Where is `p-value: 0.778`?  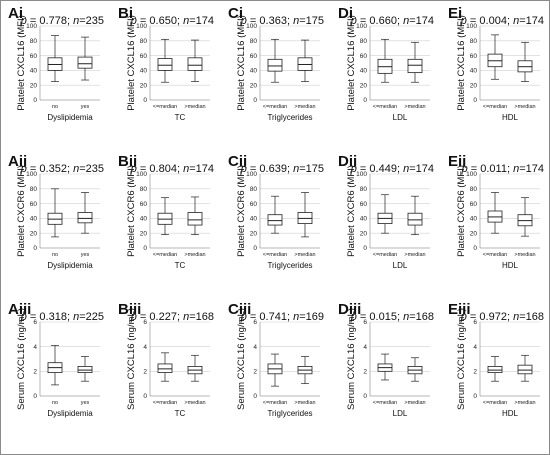
p-value: 0.778 is located at coordinates (53, 21).